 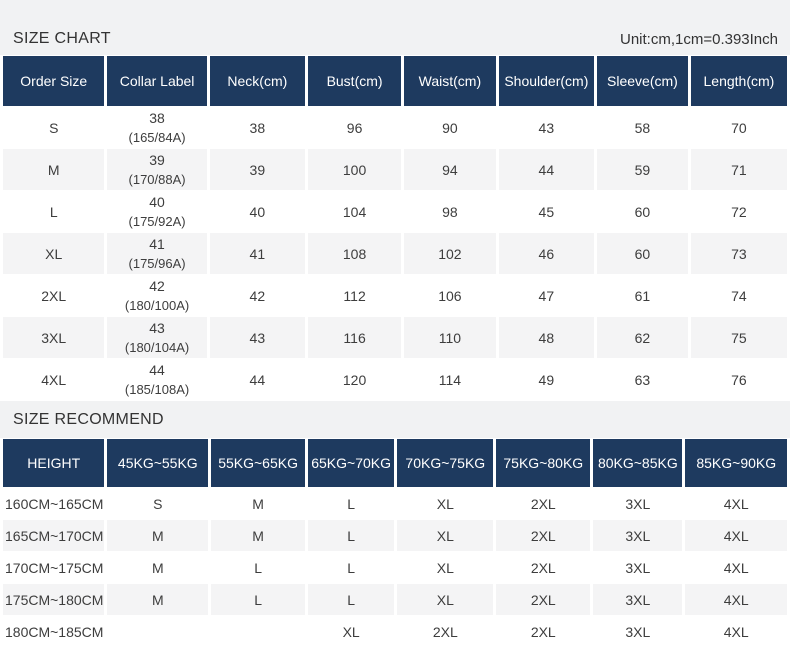 I want to click on table-cell: 46, so click(x=546, y=253).